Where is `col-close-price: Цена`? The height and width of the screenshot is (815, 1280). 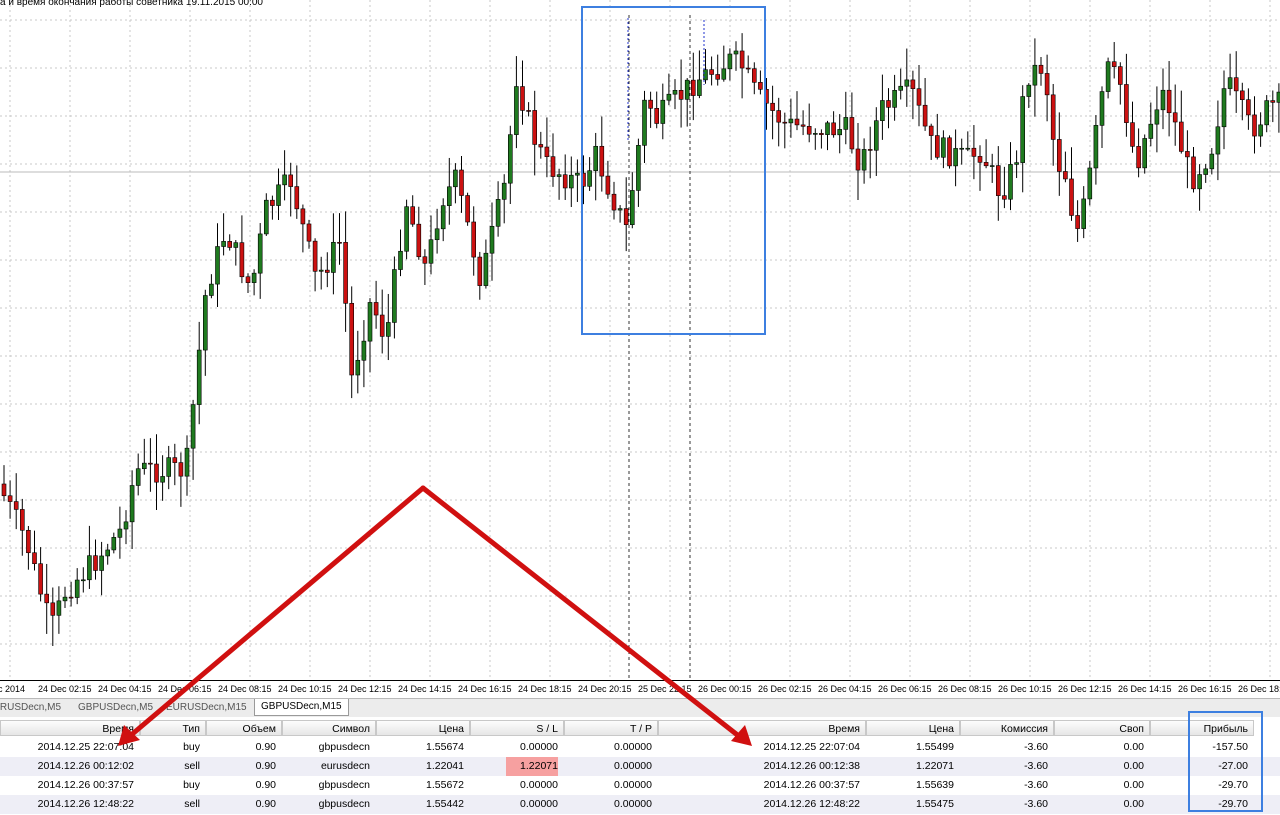 col-close-price: Цена is located at coordinates (913, 728).